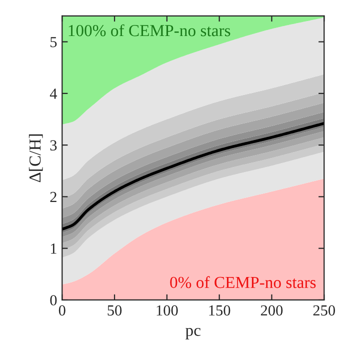 This screenshot has height=355, width=355. Describe the element at coordinates (53, 249) in the screenshot. I see `y-tick-label: 1` at that location.